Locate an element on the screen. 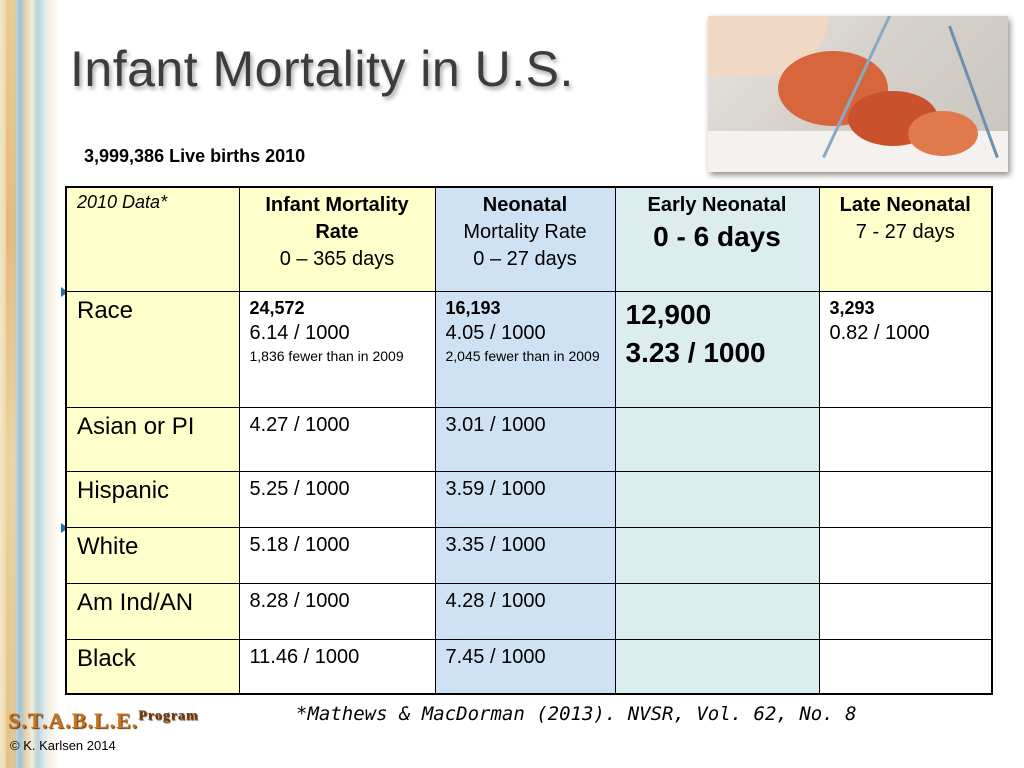  neonatal-rate-cell: 7.45 / 1000 is located at coordinates (525, 666).